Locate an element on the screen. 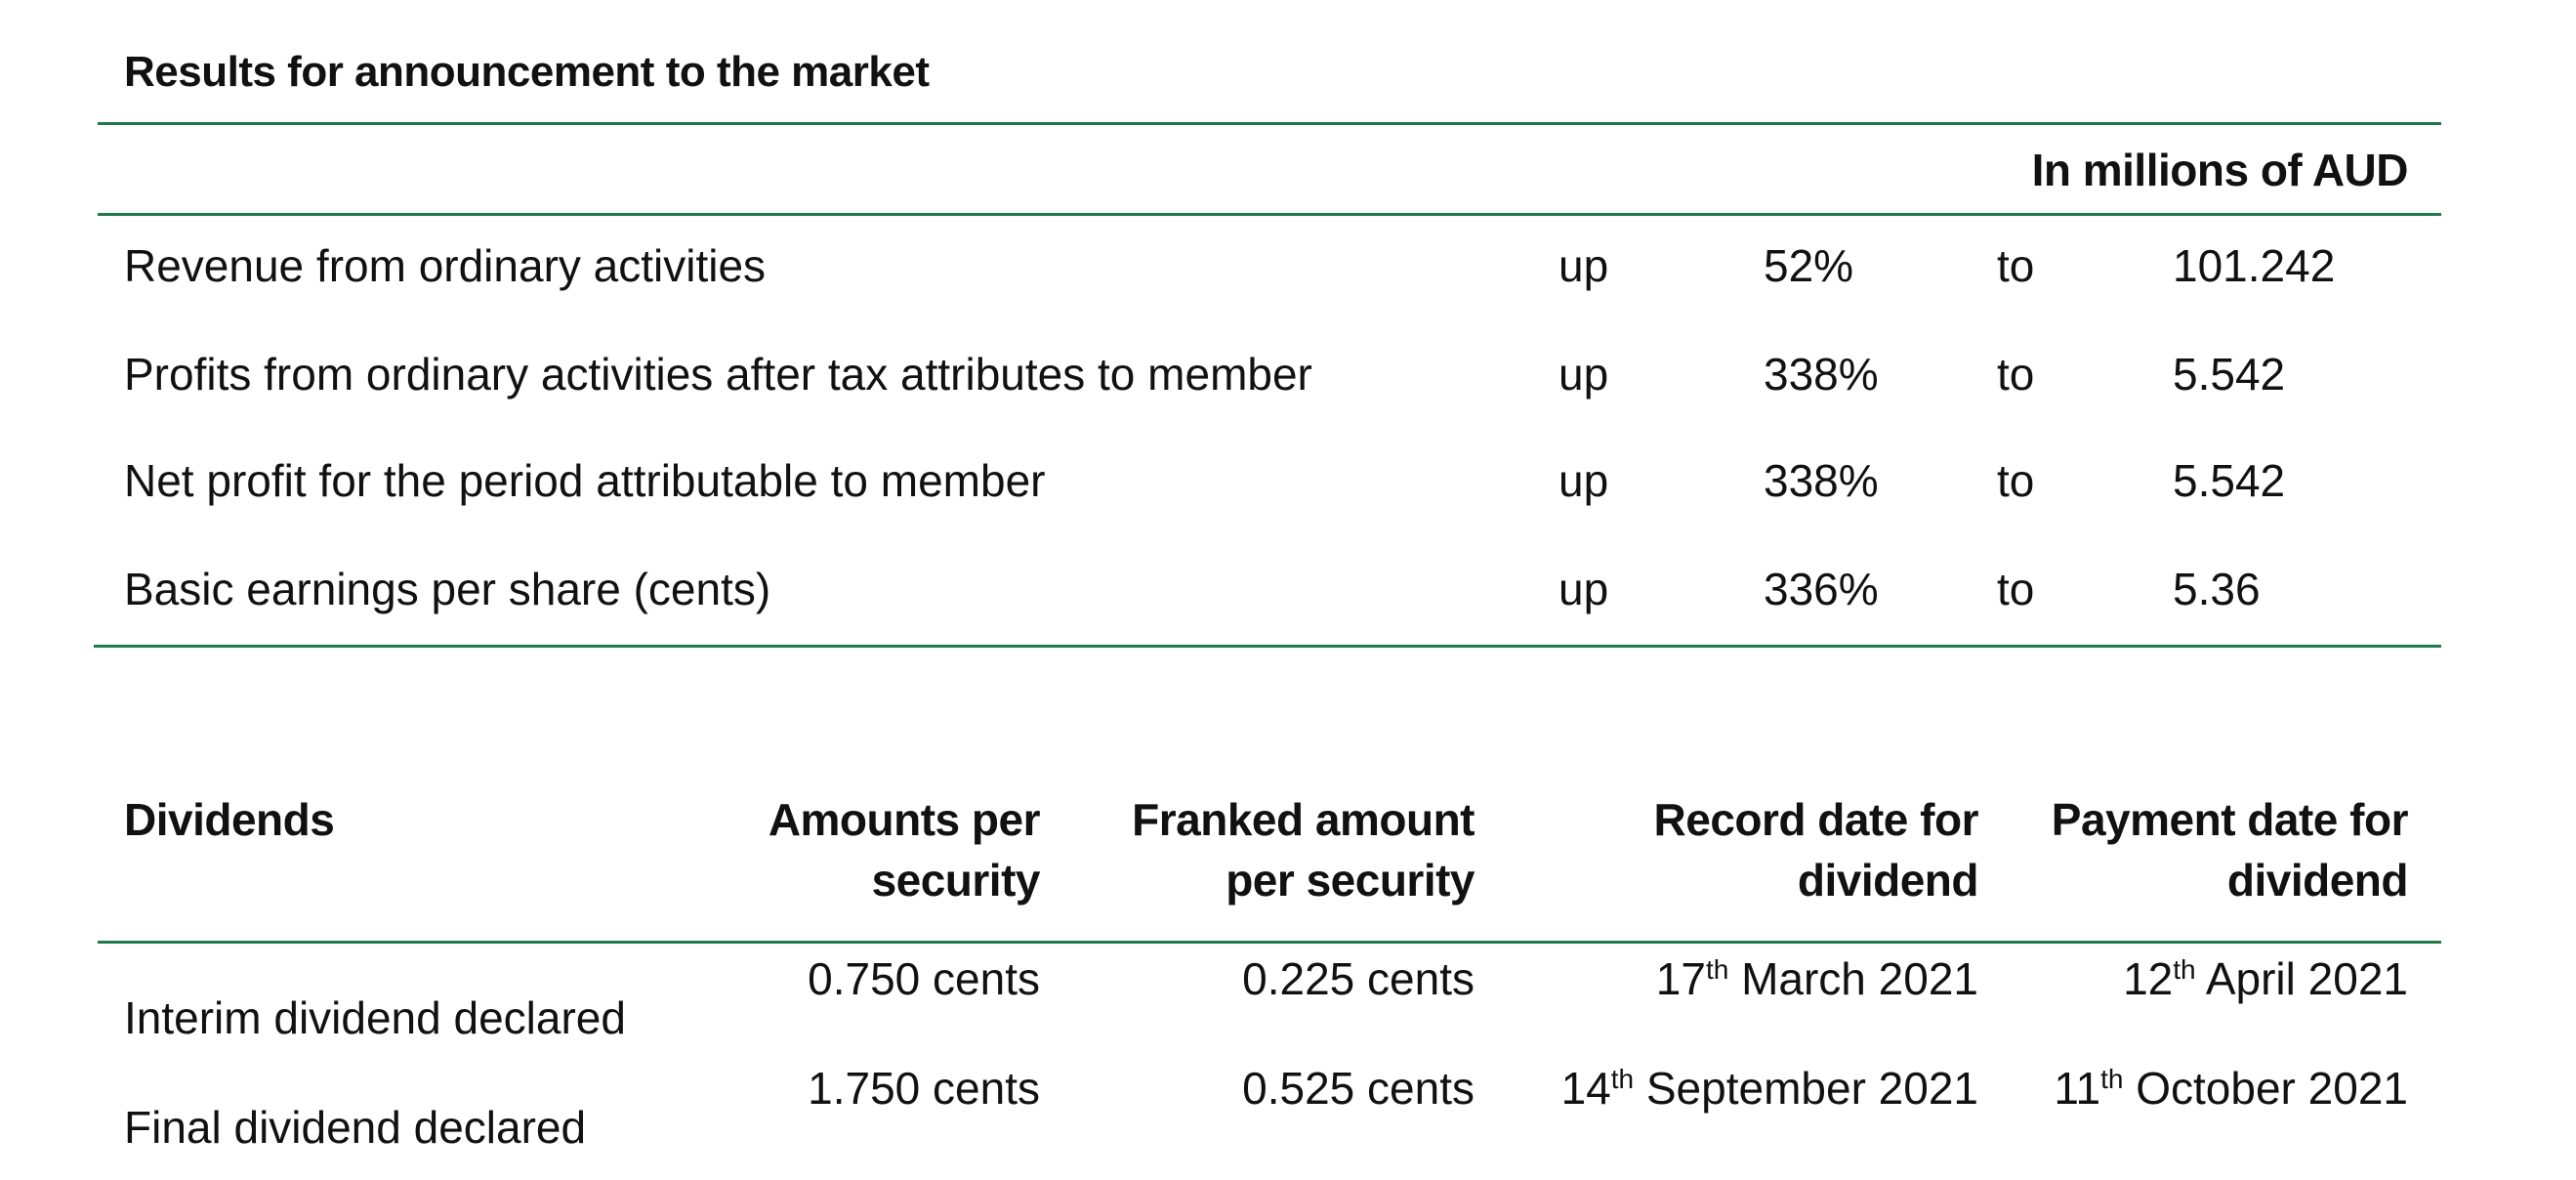 The height and width of the screenshot is (1180, 2576). top-rule is located at coordinates (1269, 124).